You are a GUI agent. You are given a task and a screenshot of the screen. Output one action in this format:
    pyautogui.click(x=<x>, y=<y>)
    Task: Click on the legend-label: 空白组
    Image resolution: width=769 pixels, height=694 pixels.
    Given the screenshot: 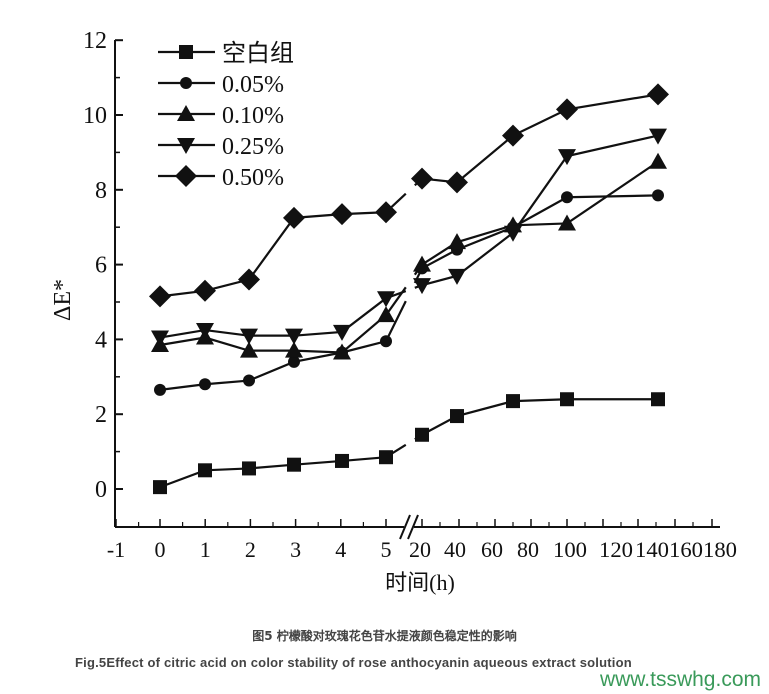 What is the action you would take?
    pyautogui.click(x=258, y=53)
    